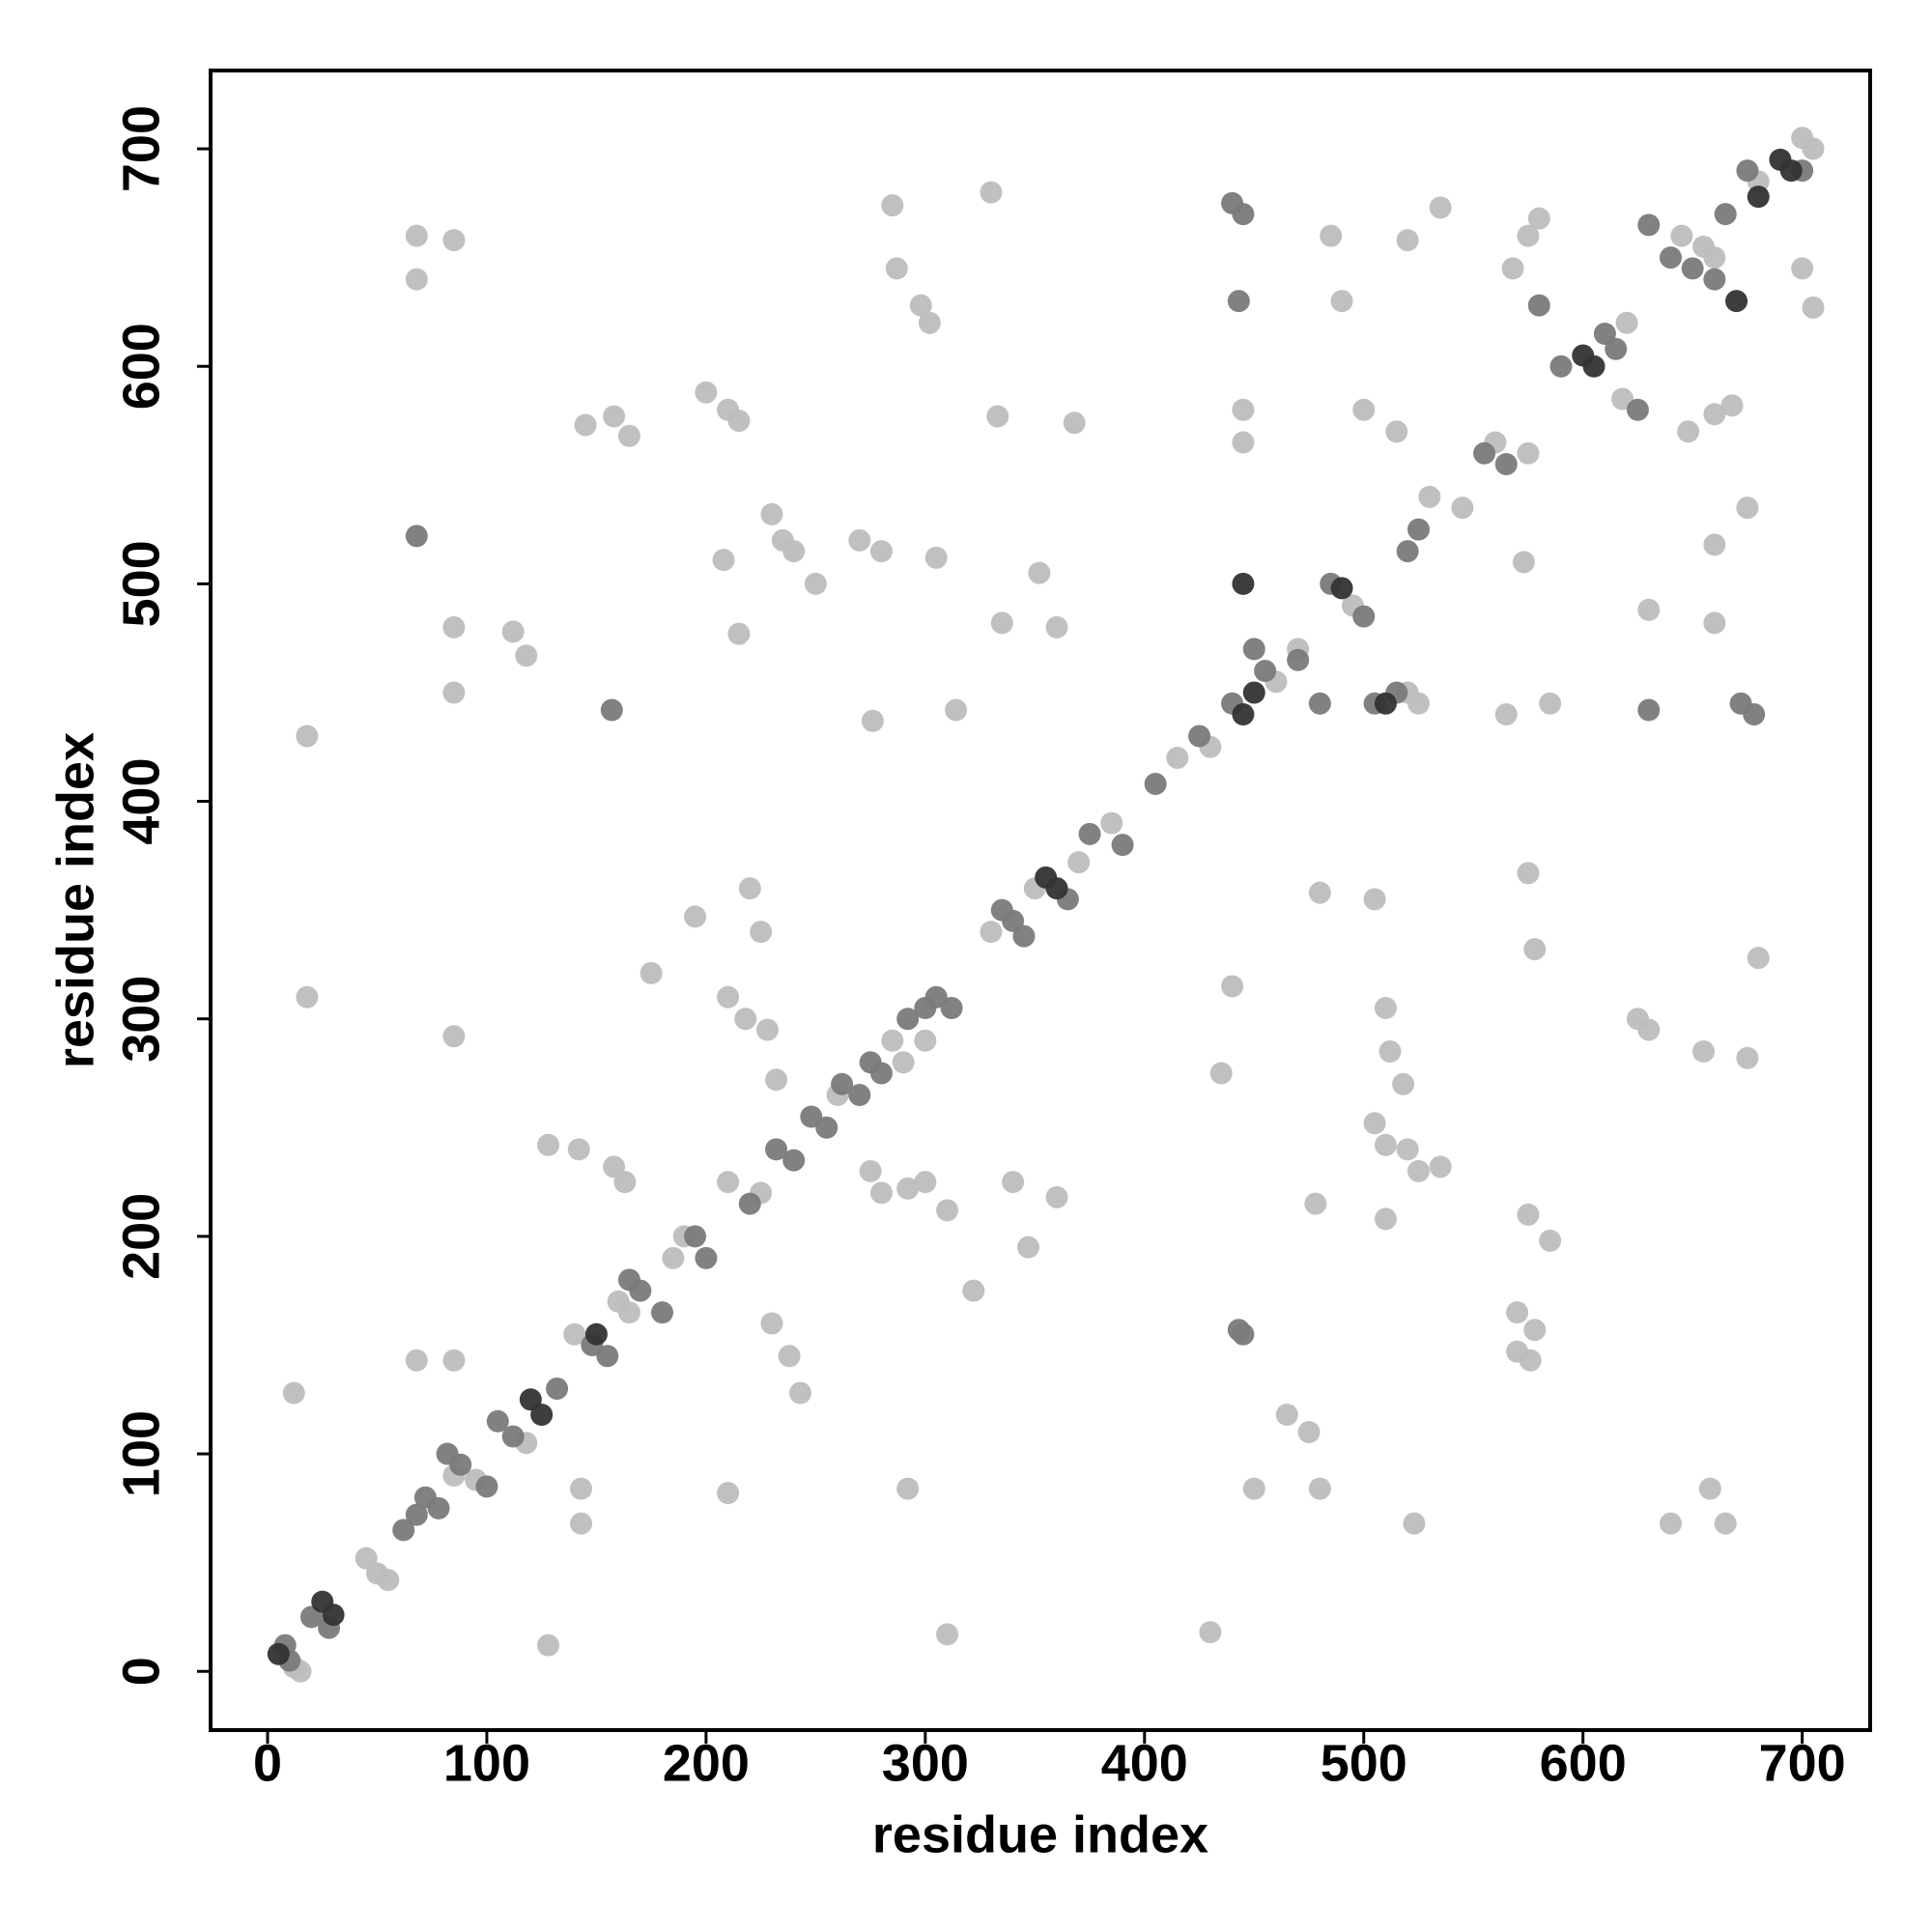  I want to click on x-tick-label: 600, so click(1583, 1763).